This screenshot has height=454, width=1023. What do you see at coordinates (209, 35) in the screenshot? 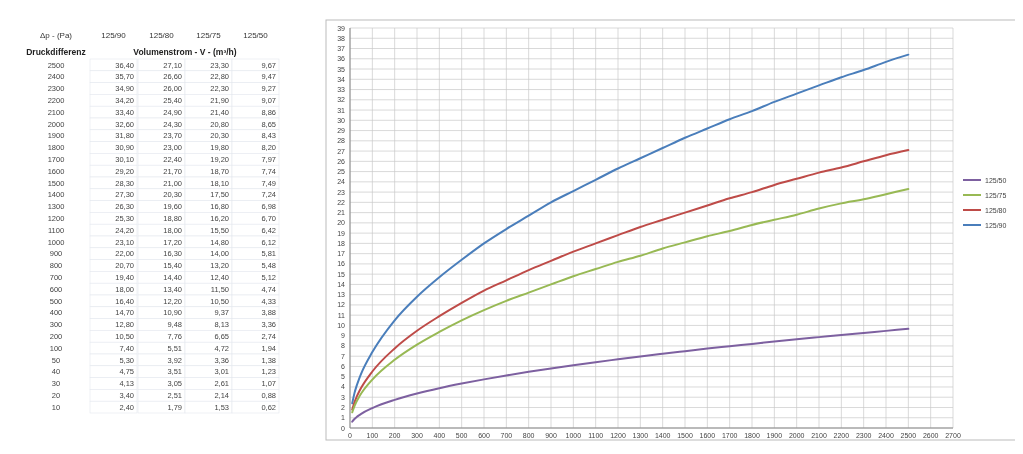
I see `x-tick-label: 125/75` at bounding box center [209, 35].